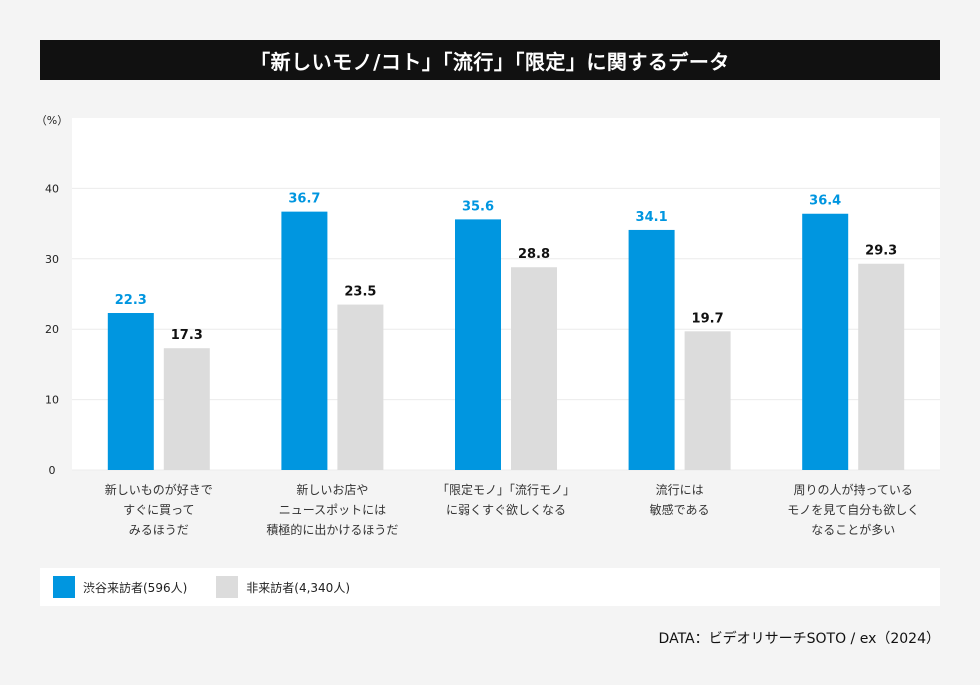 The image size is (980, 685). I want to click on legend-item-visitor: 渋谷来訪者(596人), so click(120, 587).